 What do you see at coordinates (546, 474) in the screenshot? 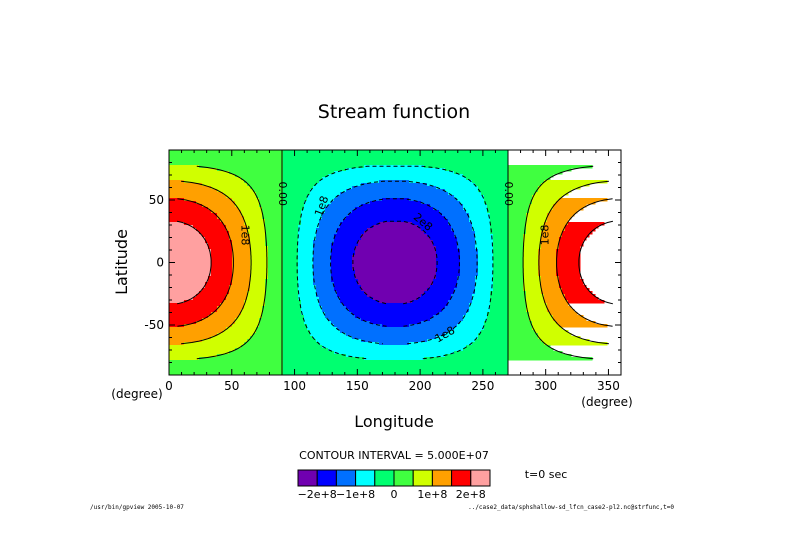
I see `time-label: t=0 sec` at bounding box center [546, 474].